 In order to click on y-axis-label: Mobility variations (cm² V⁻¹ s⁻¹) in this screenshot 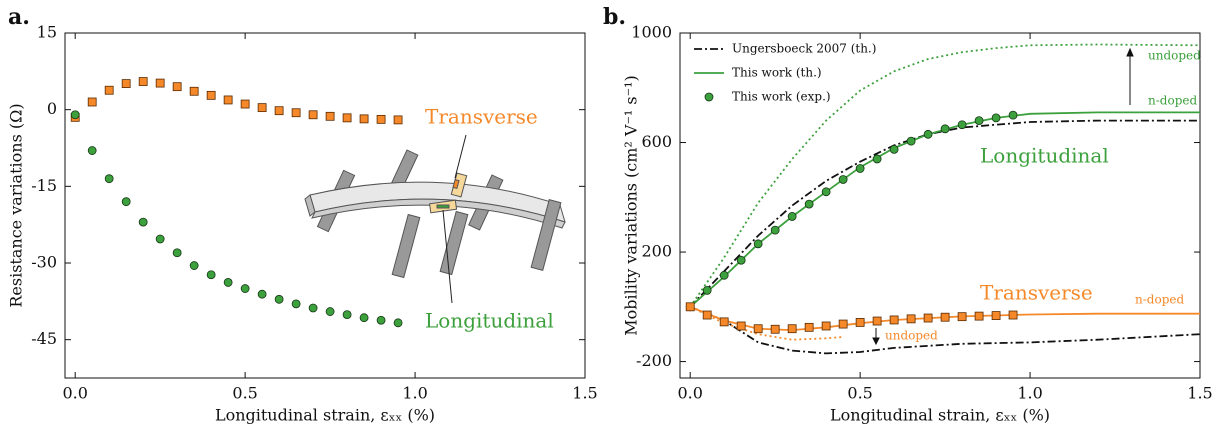, I will do `click(631, 205)`.